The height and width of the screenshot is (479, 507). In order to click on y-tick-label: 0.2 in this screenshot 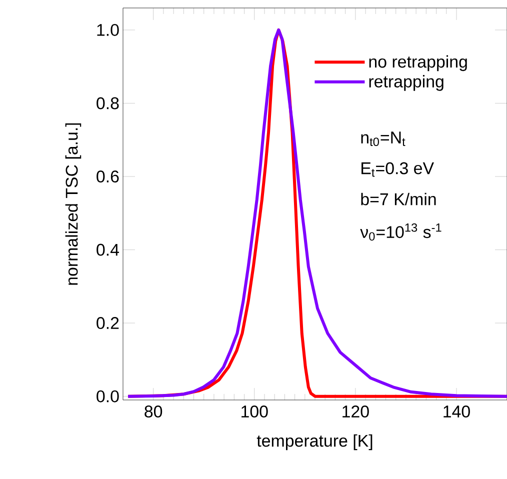, I will do `click(107, 323)`.